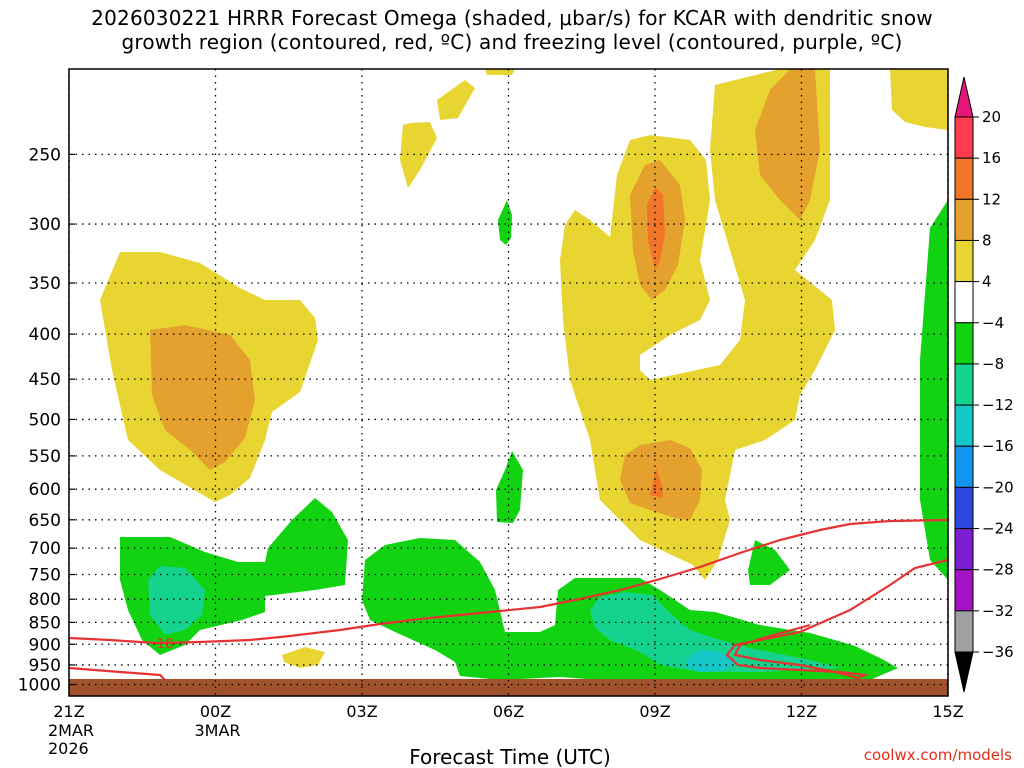 This screenshot has width=1024, height=768. What do you see at coordinates (991, 199) in the screenshot?
I see `colorbar-label: 12` at bounding box center [991, 199].